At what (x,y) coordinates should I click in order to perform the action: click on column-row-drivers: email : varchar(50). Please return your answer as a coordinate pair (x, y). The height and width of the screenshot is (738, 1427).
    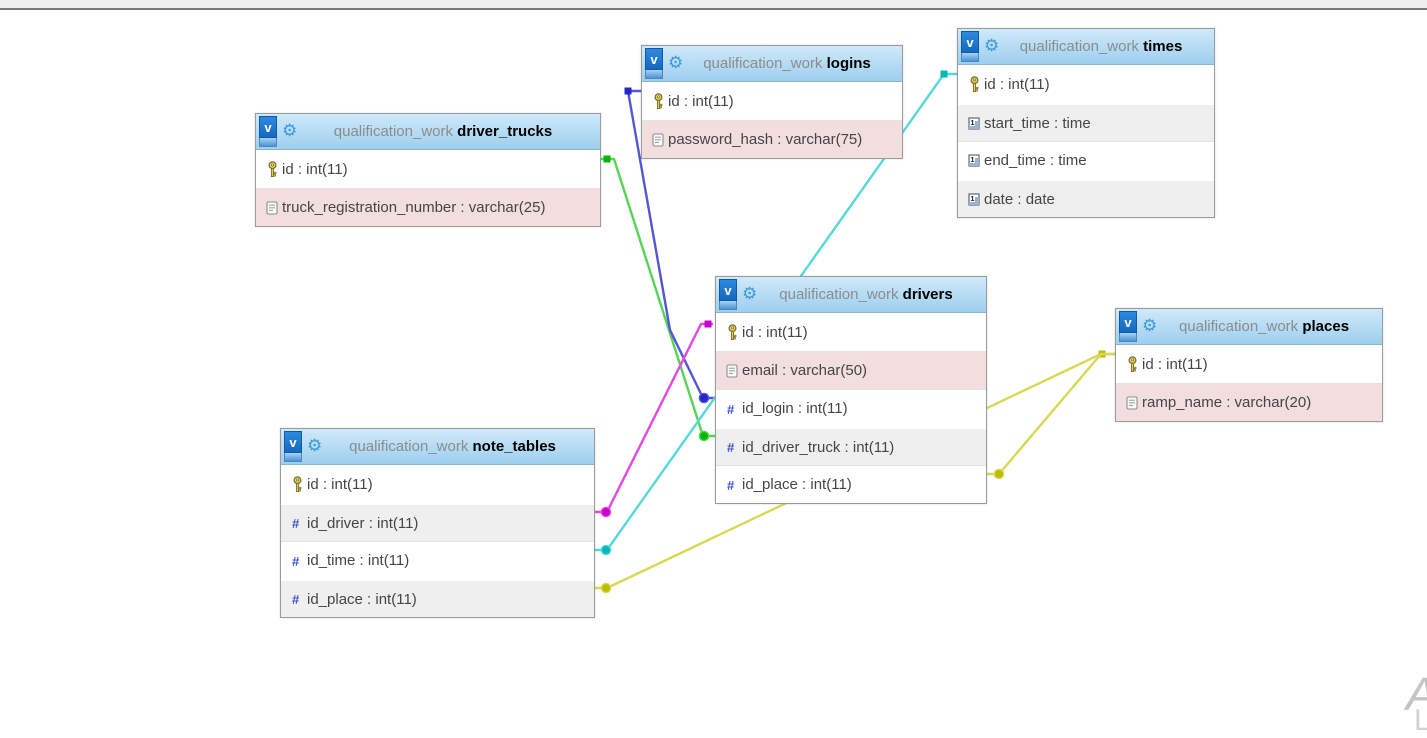
    Looking at the image, I should click on (851, 370).